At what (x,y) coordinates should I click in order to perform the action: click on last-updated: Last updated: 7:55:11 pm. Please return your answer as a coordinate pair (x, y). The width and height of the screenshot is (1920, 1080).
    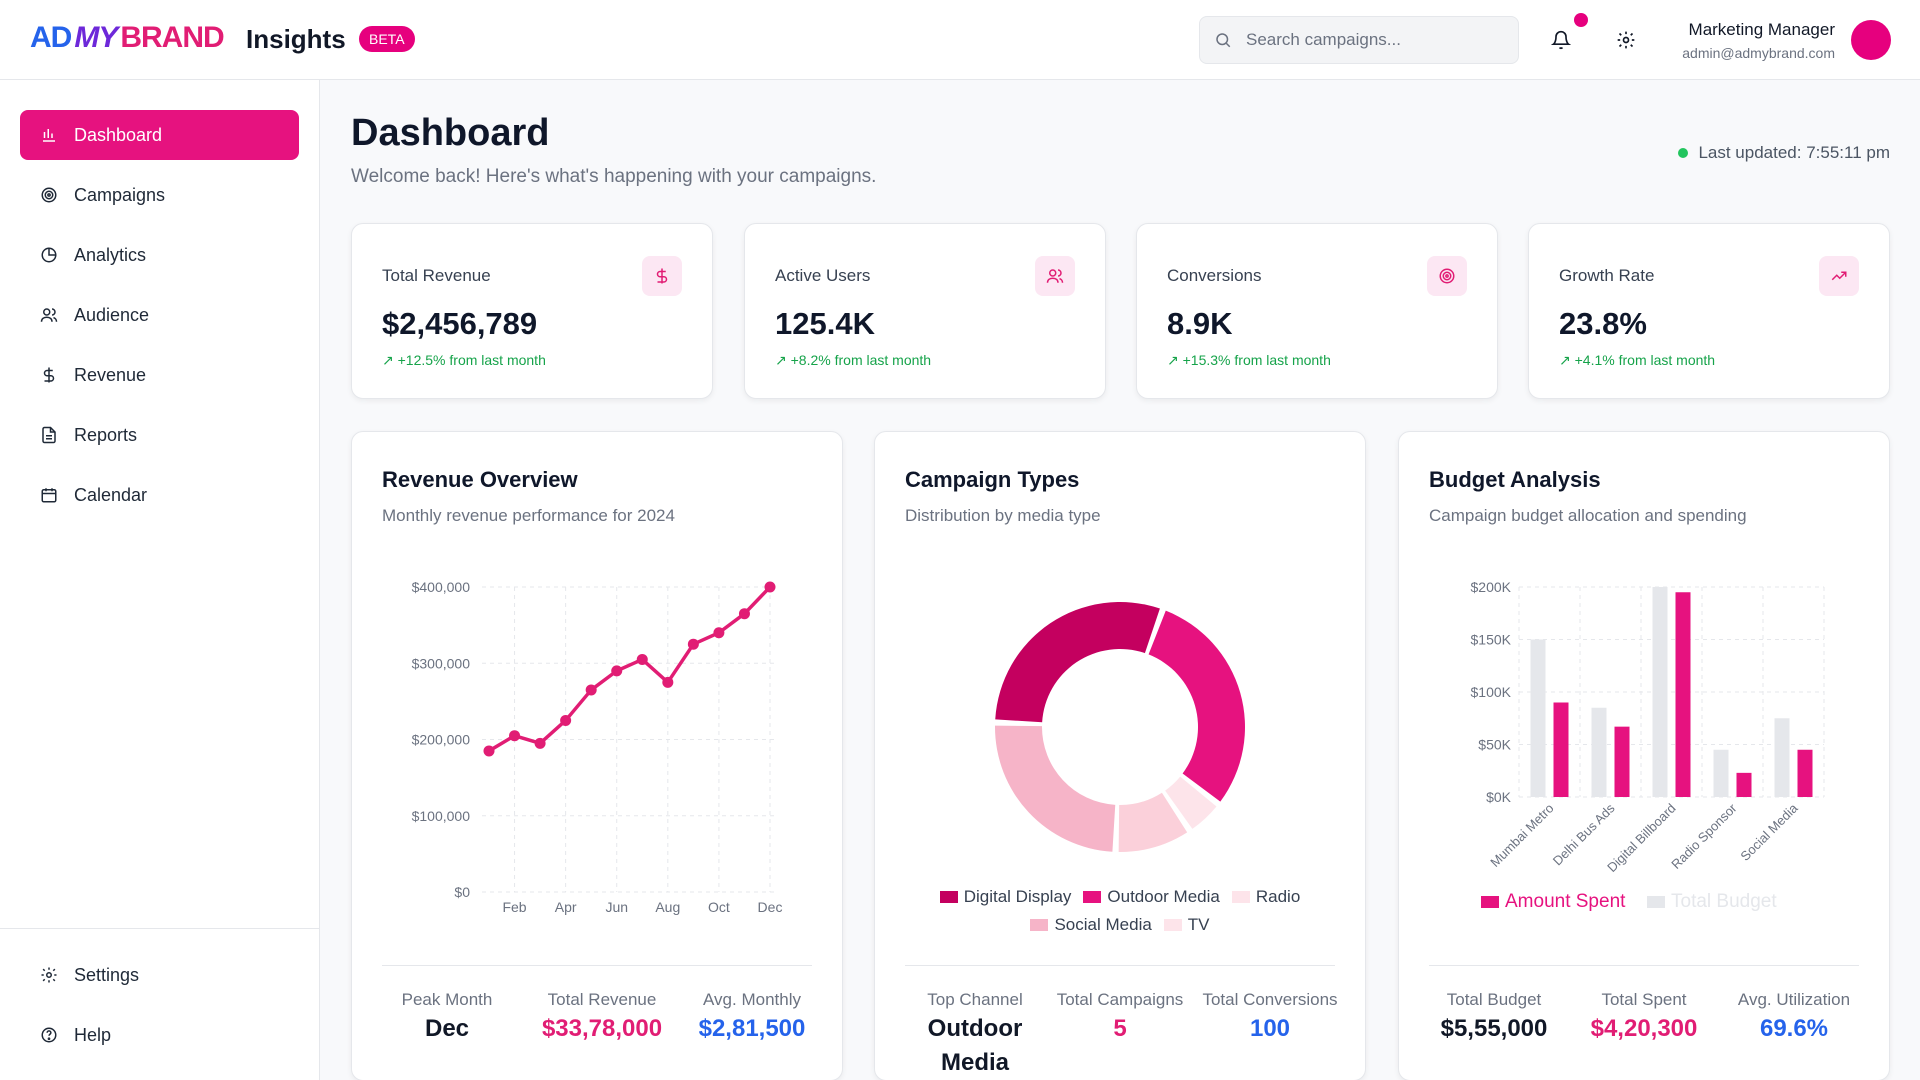
    Looking at the image, I should click on (1784, 153).